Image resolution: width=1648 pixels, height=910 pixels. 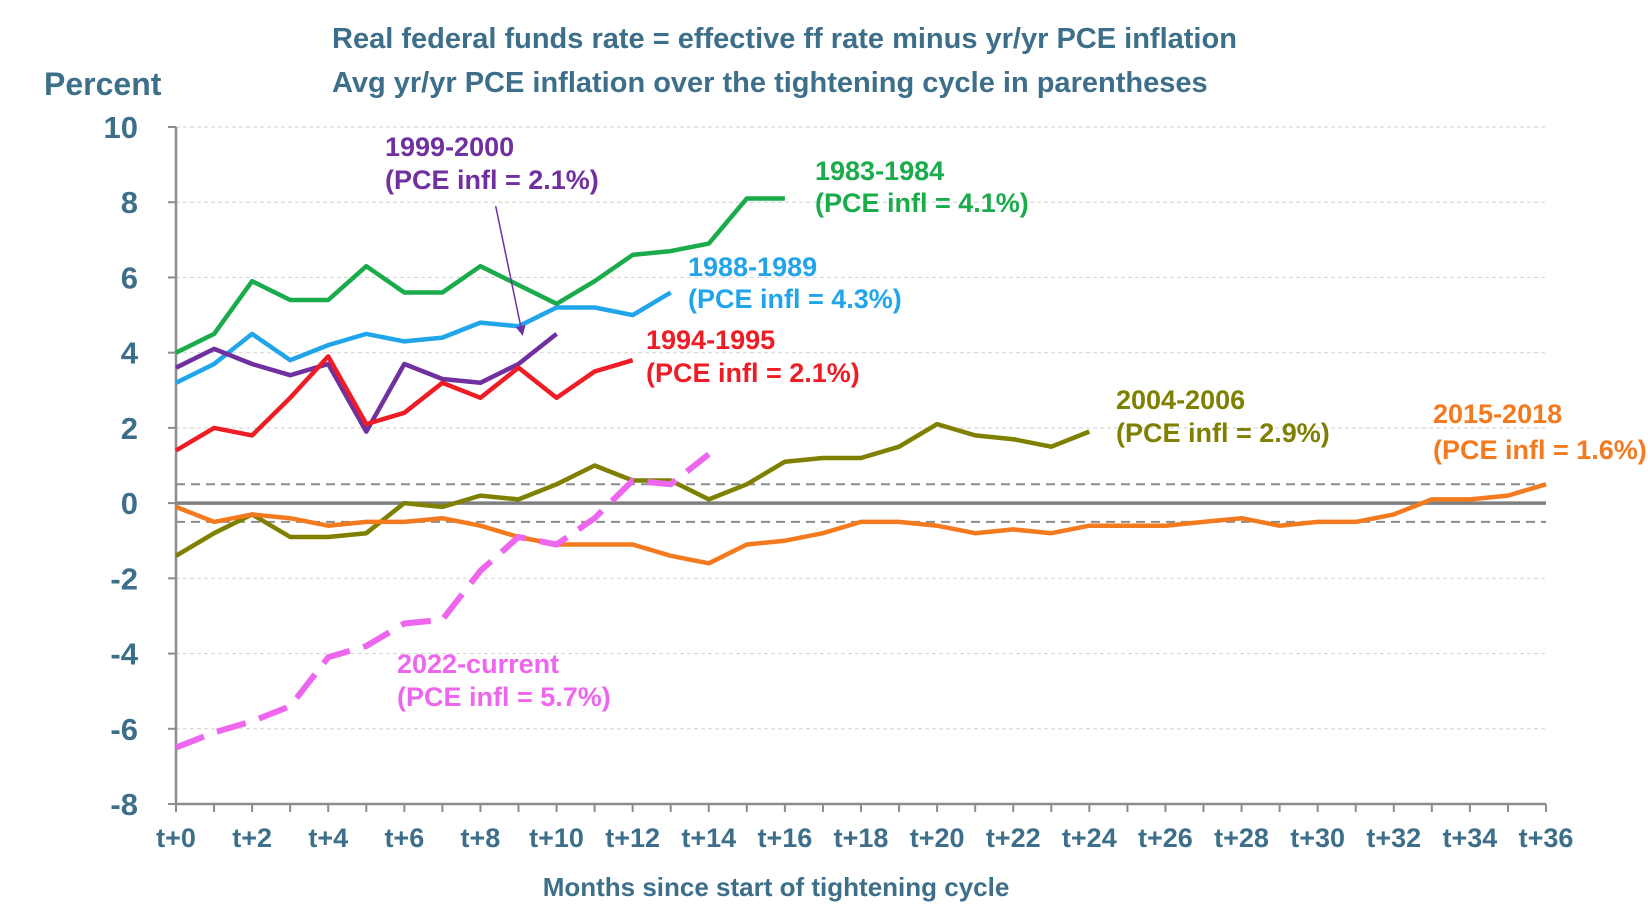 What do you see at coordinates (937, 838) in the screenshot?
I see `x-tick-label: t+20` at bounding box center [937, 838].